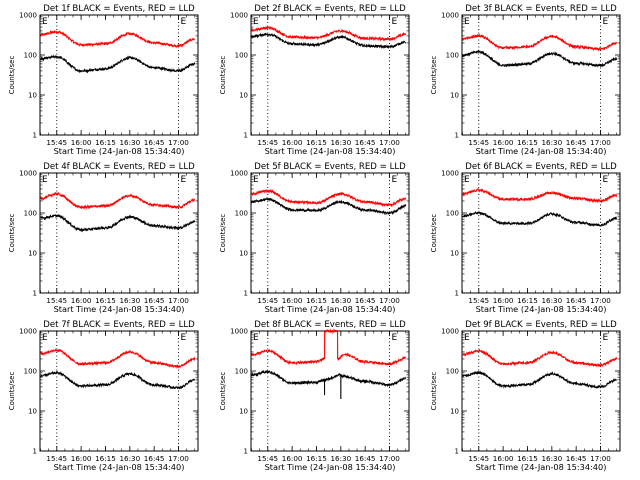  What do you see at coordinates (119, 9) in the screenshot?
I see `chart-title: Det 1f BLACK = Events, RED = LLD` at bounding box center [119, 9].